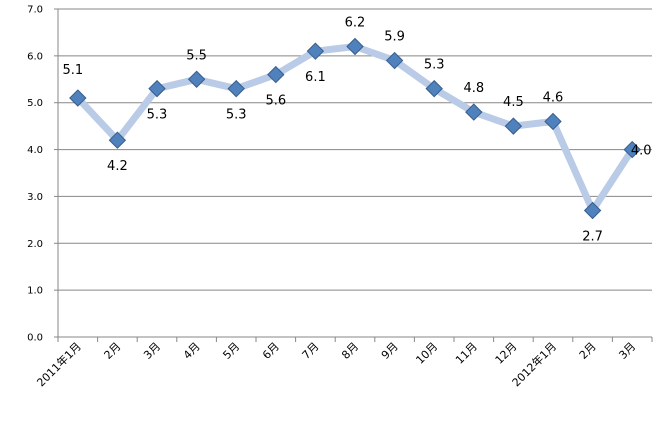 The height and width of the screenshot is (428, 656). I want to click on data-label: 6.2, so click(355, 22).